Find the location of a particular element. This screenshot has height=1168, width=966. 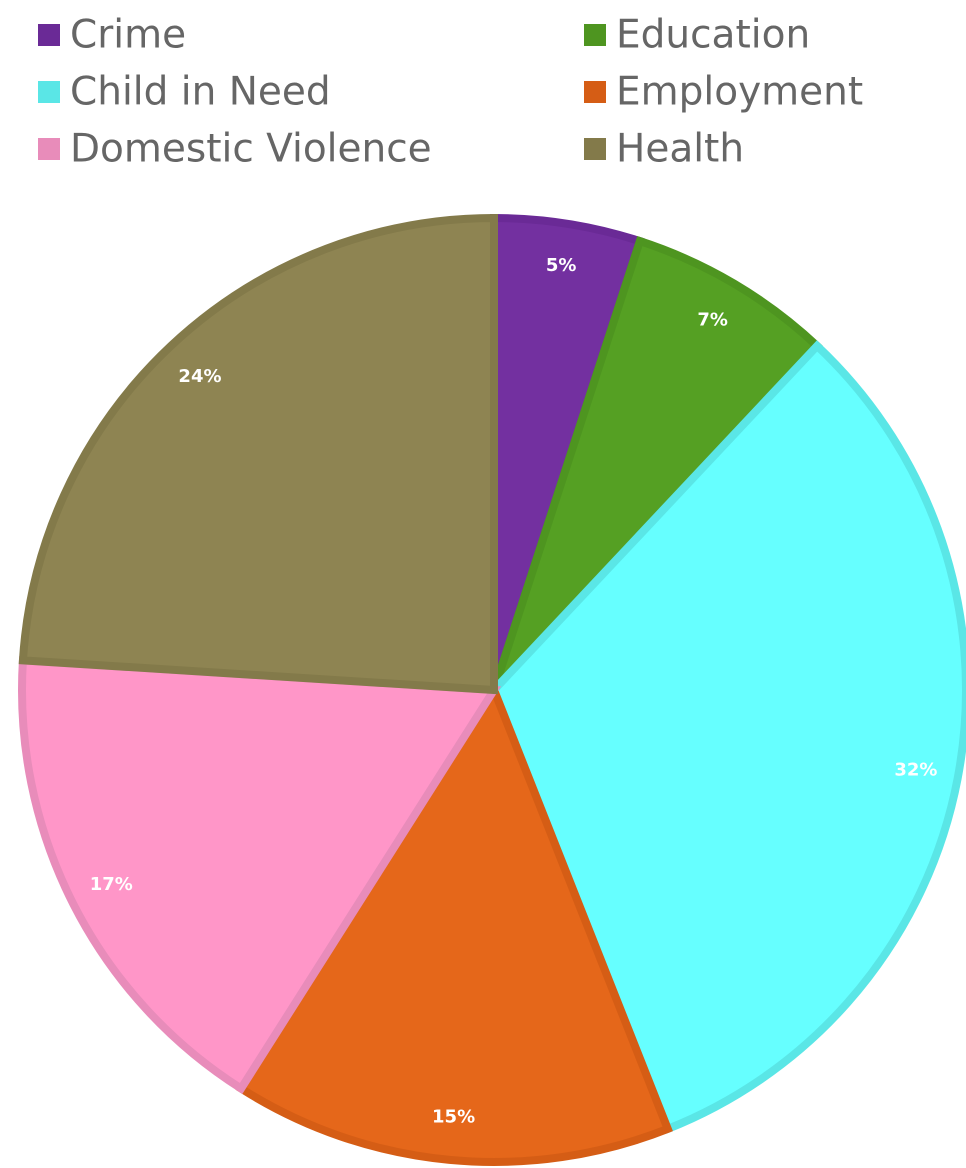

legend-label: Health is located at coordinates (680, 149).